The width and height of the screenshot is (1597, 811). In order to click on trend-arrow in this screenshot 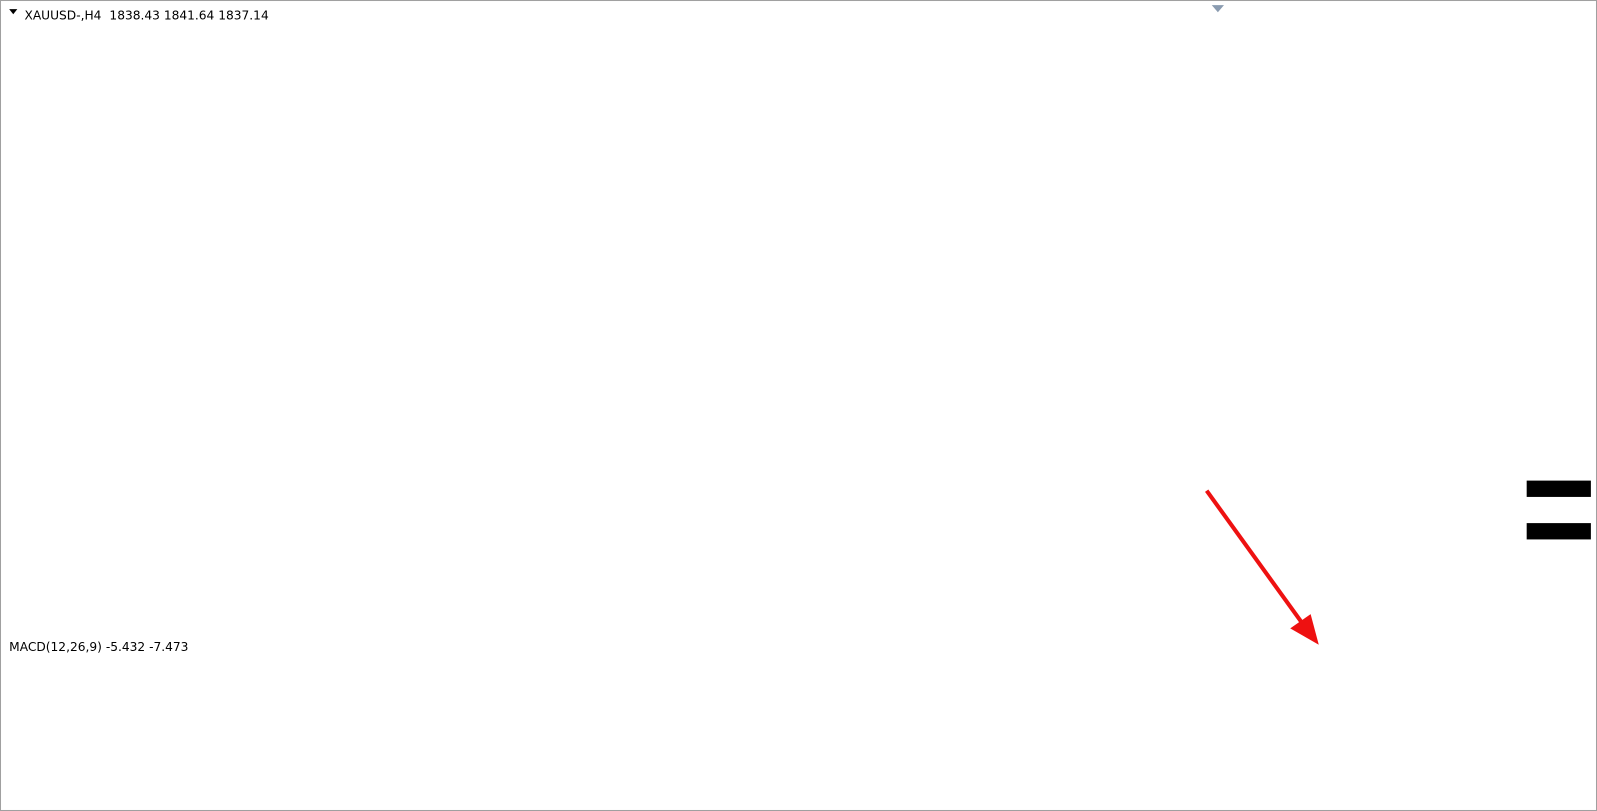, I will do `click(1262, 567)`.